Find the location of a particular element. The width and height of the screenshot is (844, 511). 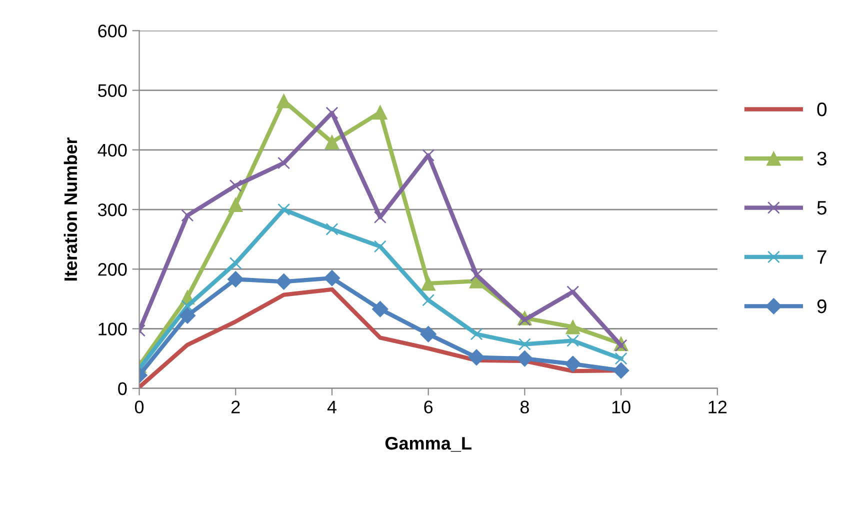

y-tick-label: 600 is located at coordinates (112, 31).